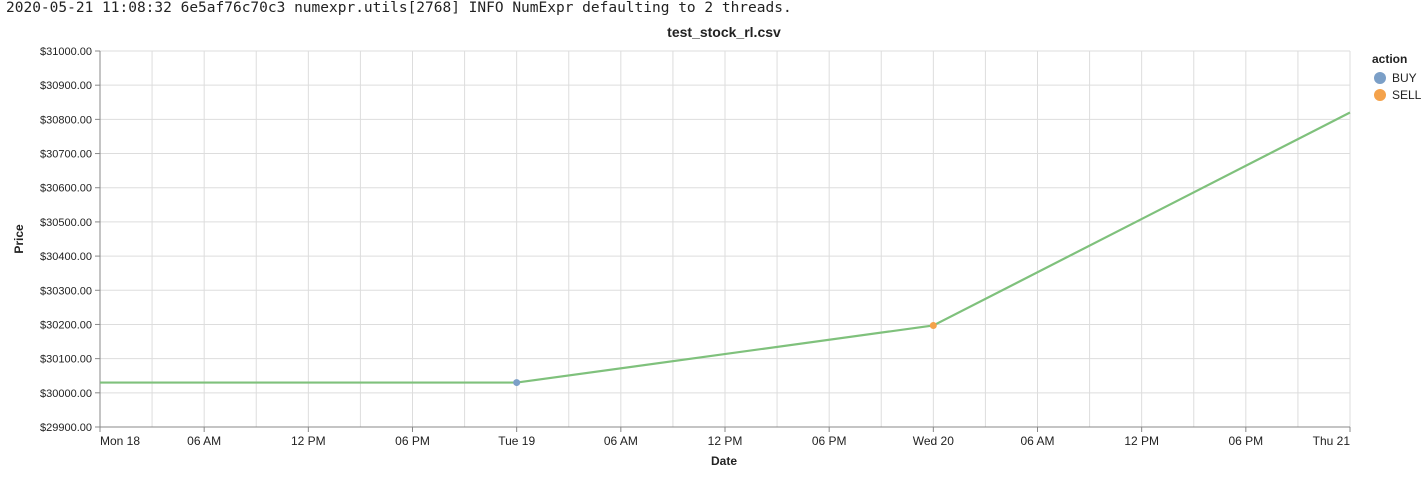  What do you see at coordinates (517, 383) in the screenshot?
I see `action-point-buy` at bounding box center [517, 383].